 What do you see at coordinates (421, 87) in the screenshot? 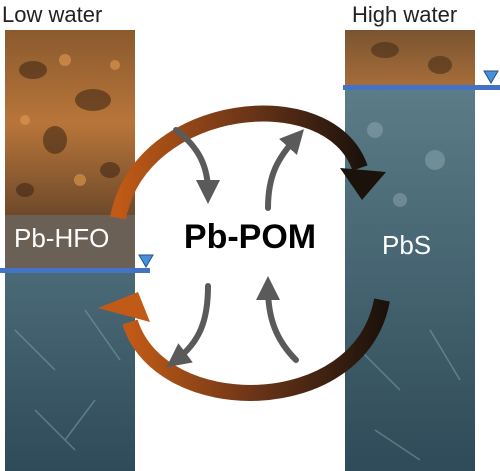
I see `high-water-table-line` at bounding box center [421, 87].